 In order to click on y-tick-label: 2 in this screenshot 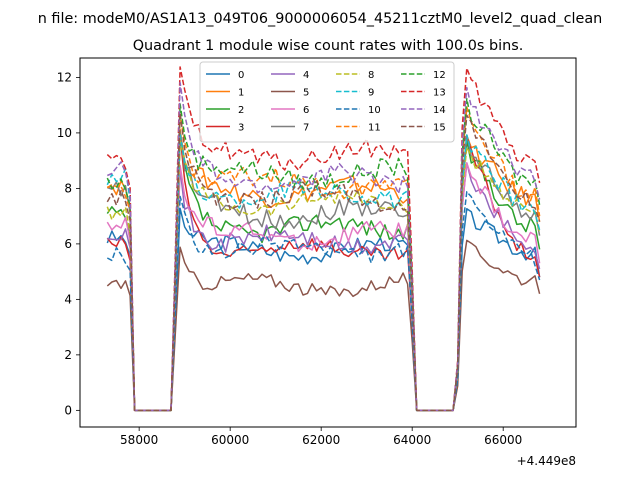, I will do `click(68, 355)`.